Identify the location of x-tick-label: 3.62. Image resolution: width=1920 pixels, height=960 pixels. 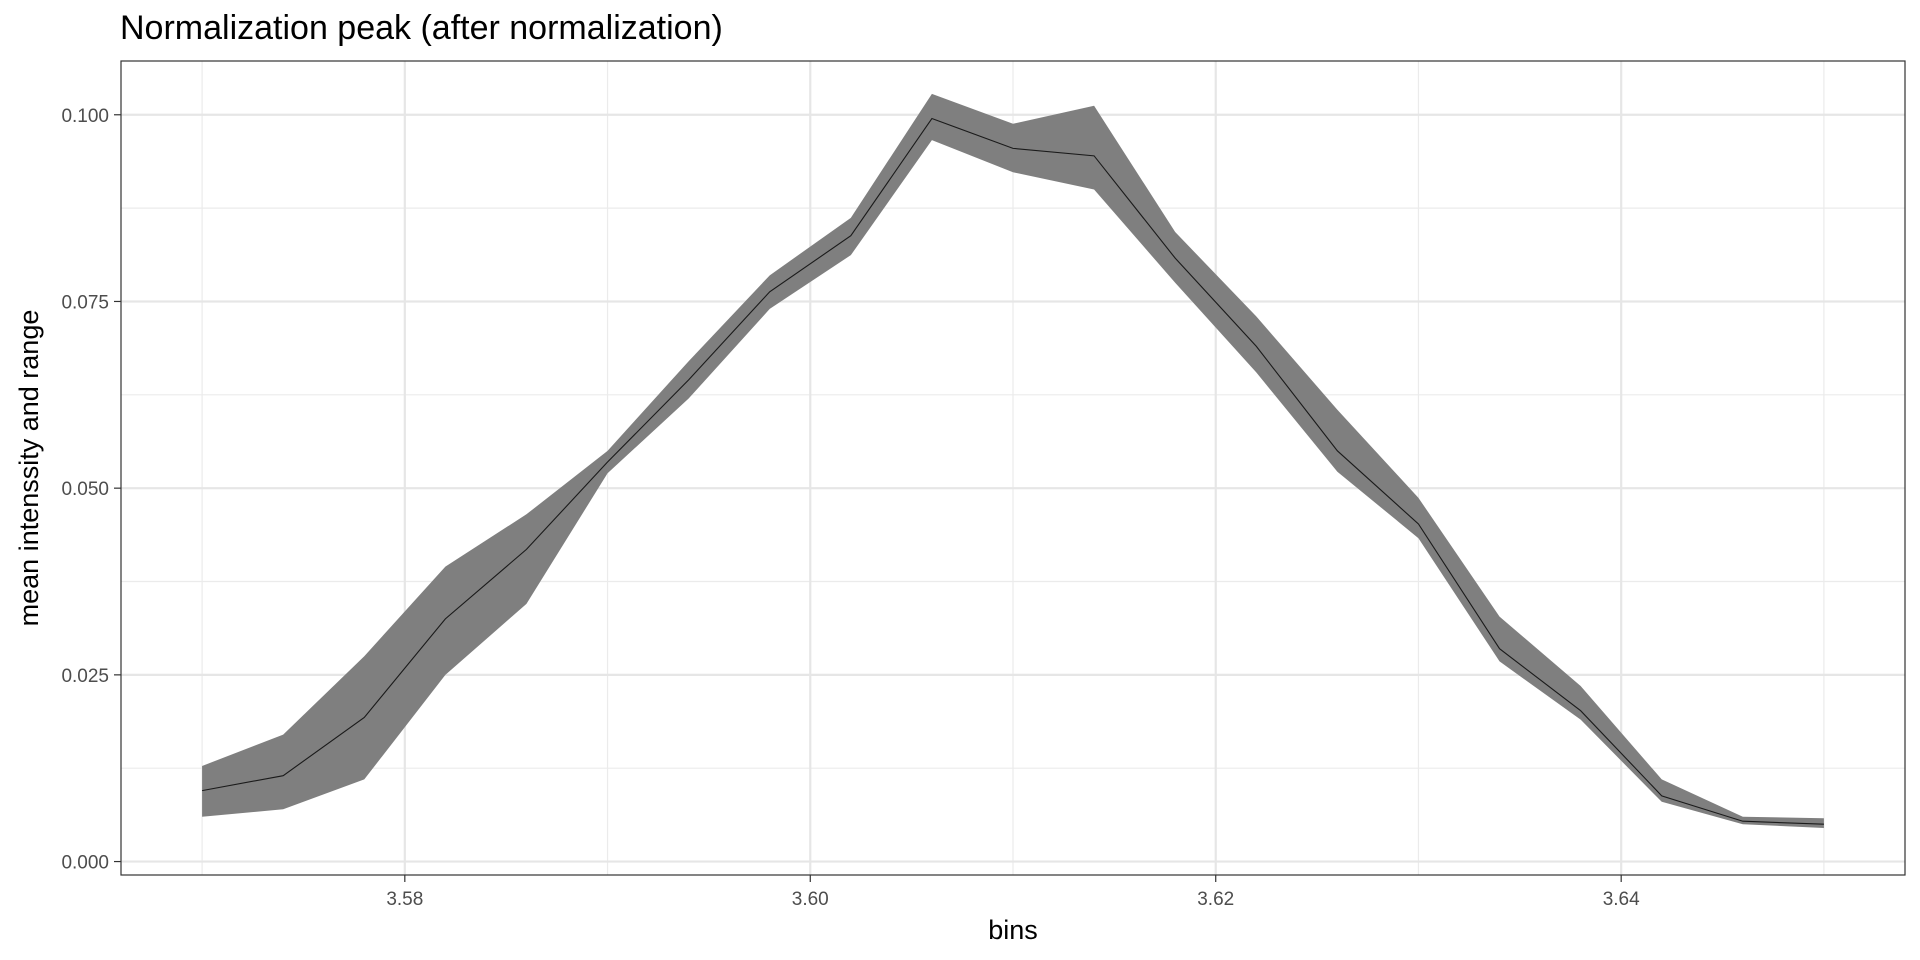
(1215, 899).